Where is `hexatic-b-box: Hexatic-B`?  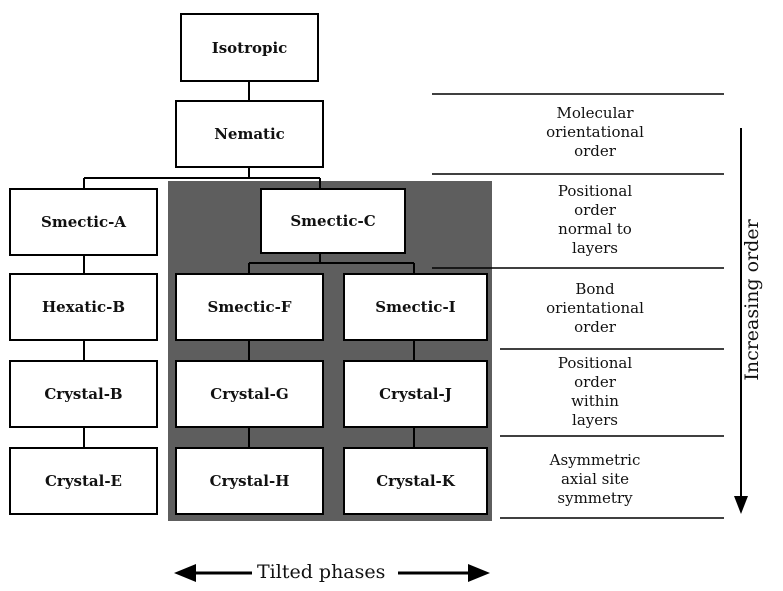
hexatic-b-box: Hexatic-B is located at coordinates (83, 307).